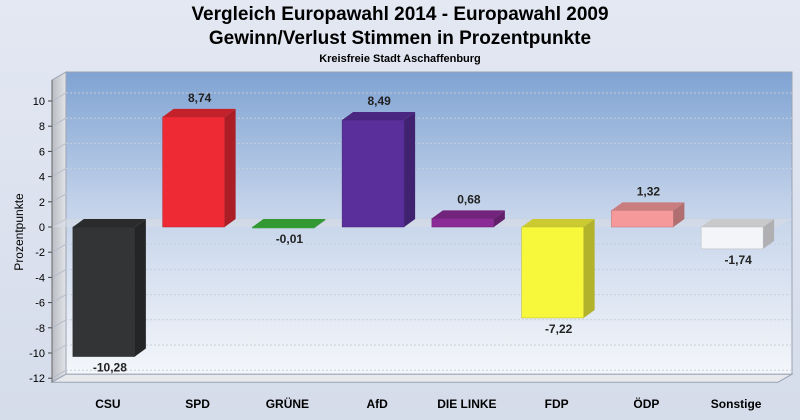 This screenshot has height=420, width=800. Describe the element at coordinates (109, 297) in the screenshot. I see `bar: -10,28` at that location.